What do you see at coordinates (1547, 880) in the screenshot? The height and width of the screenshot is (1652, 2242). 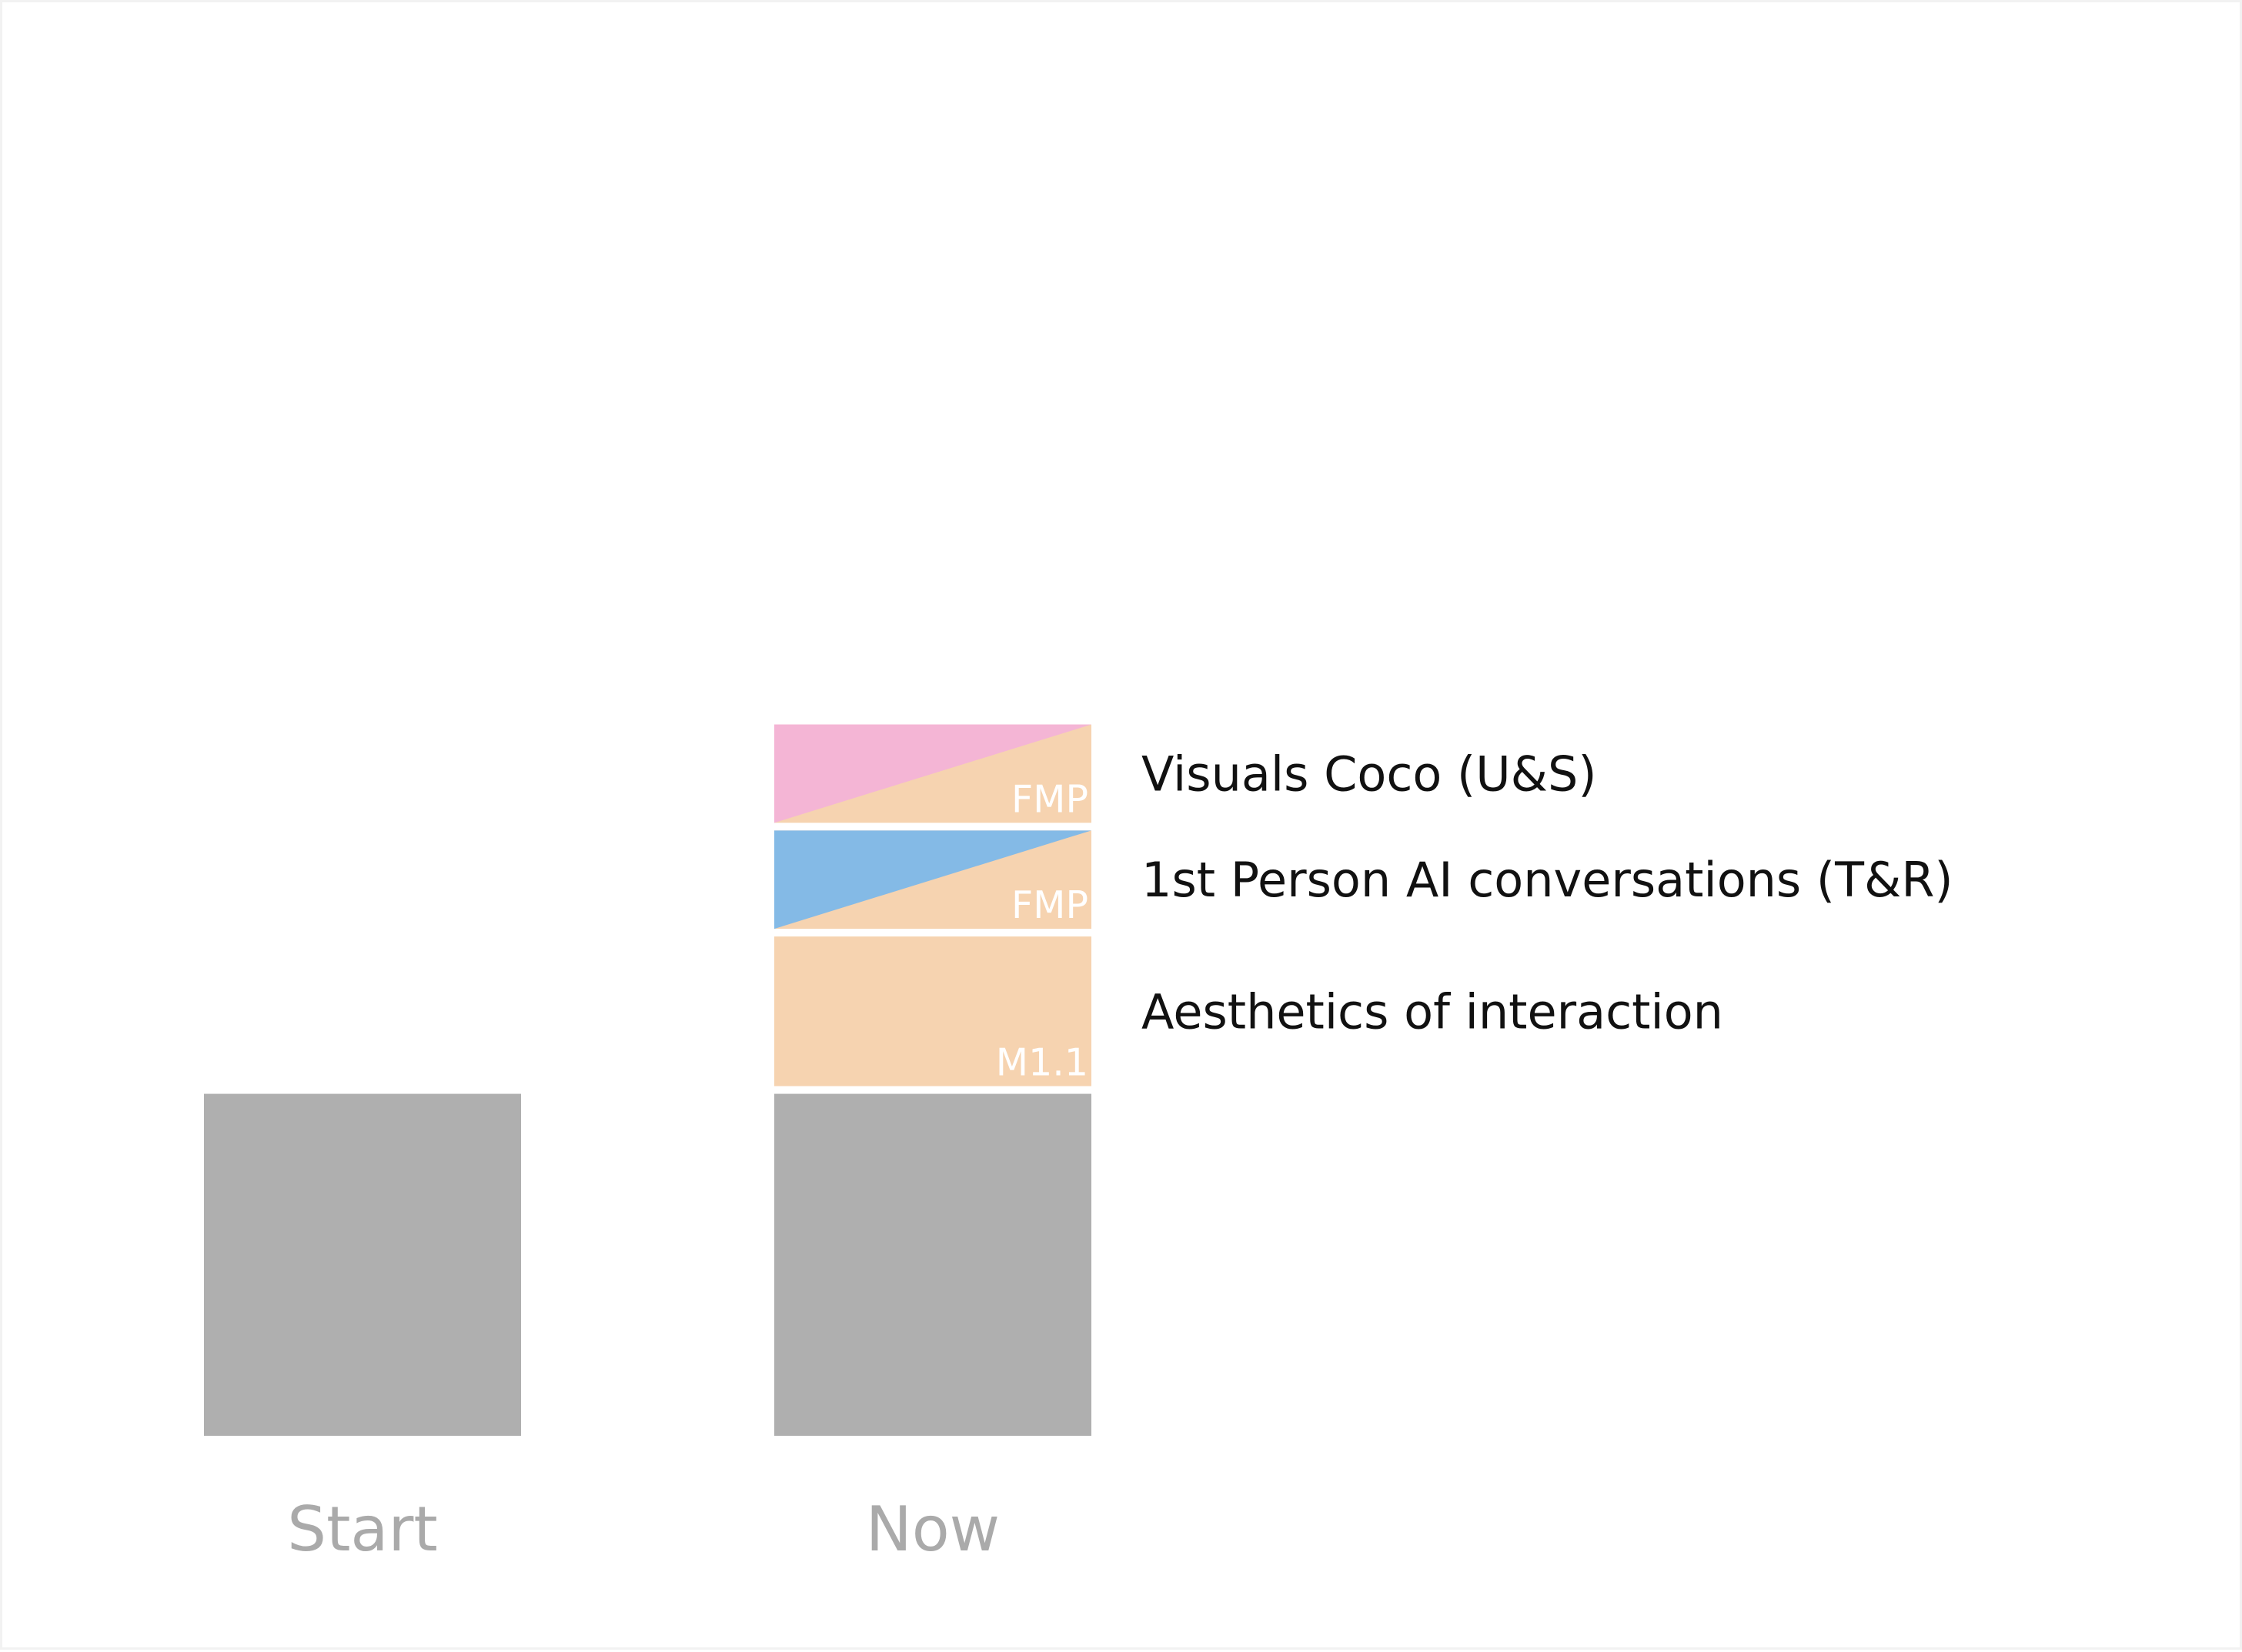 I see `segment-label-1st-person-ai-conversations-t-r: 1st Person AI conversations (T&R)` at bounding box center [1547, 880].